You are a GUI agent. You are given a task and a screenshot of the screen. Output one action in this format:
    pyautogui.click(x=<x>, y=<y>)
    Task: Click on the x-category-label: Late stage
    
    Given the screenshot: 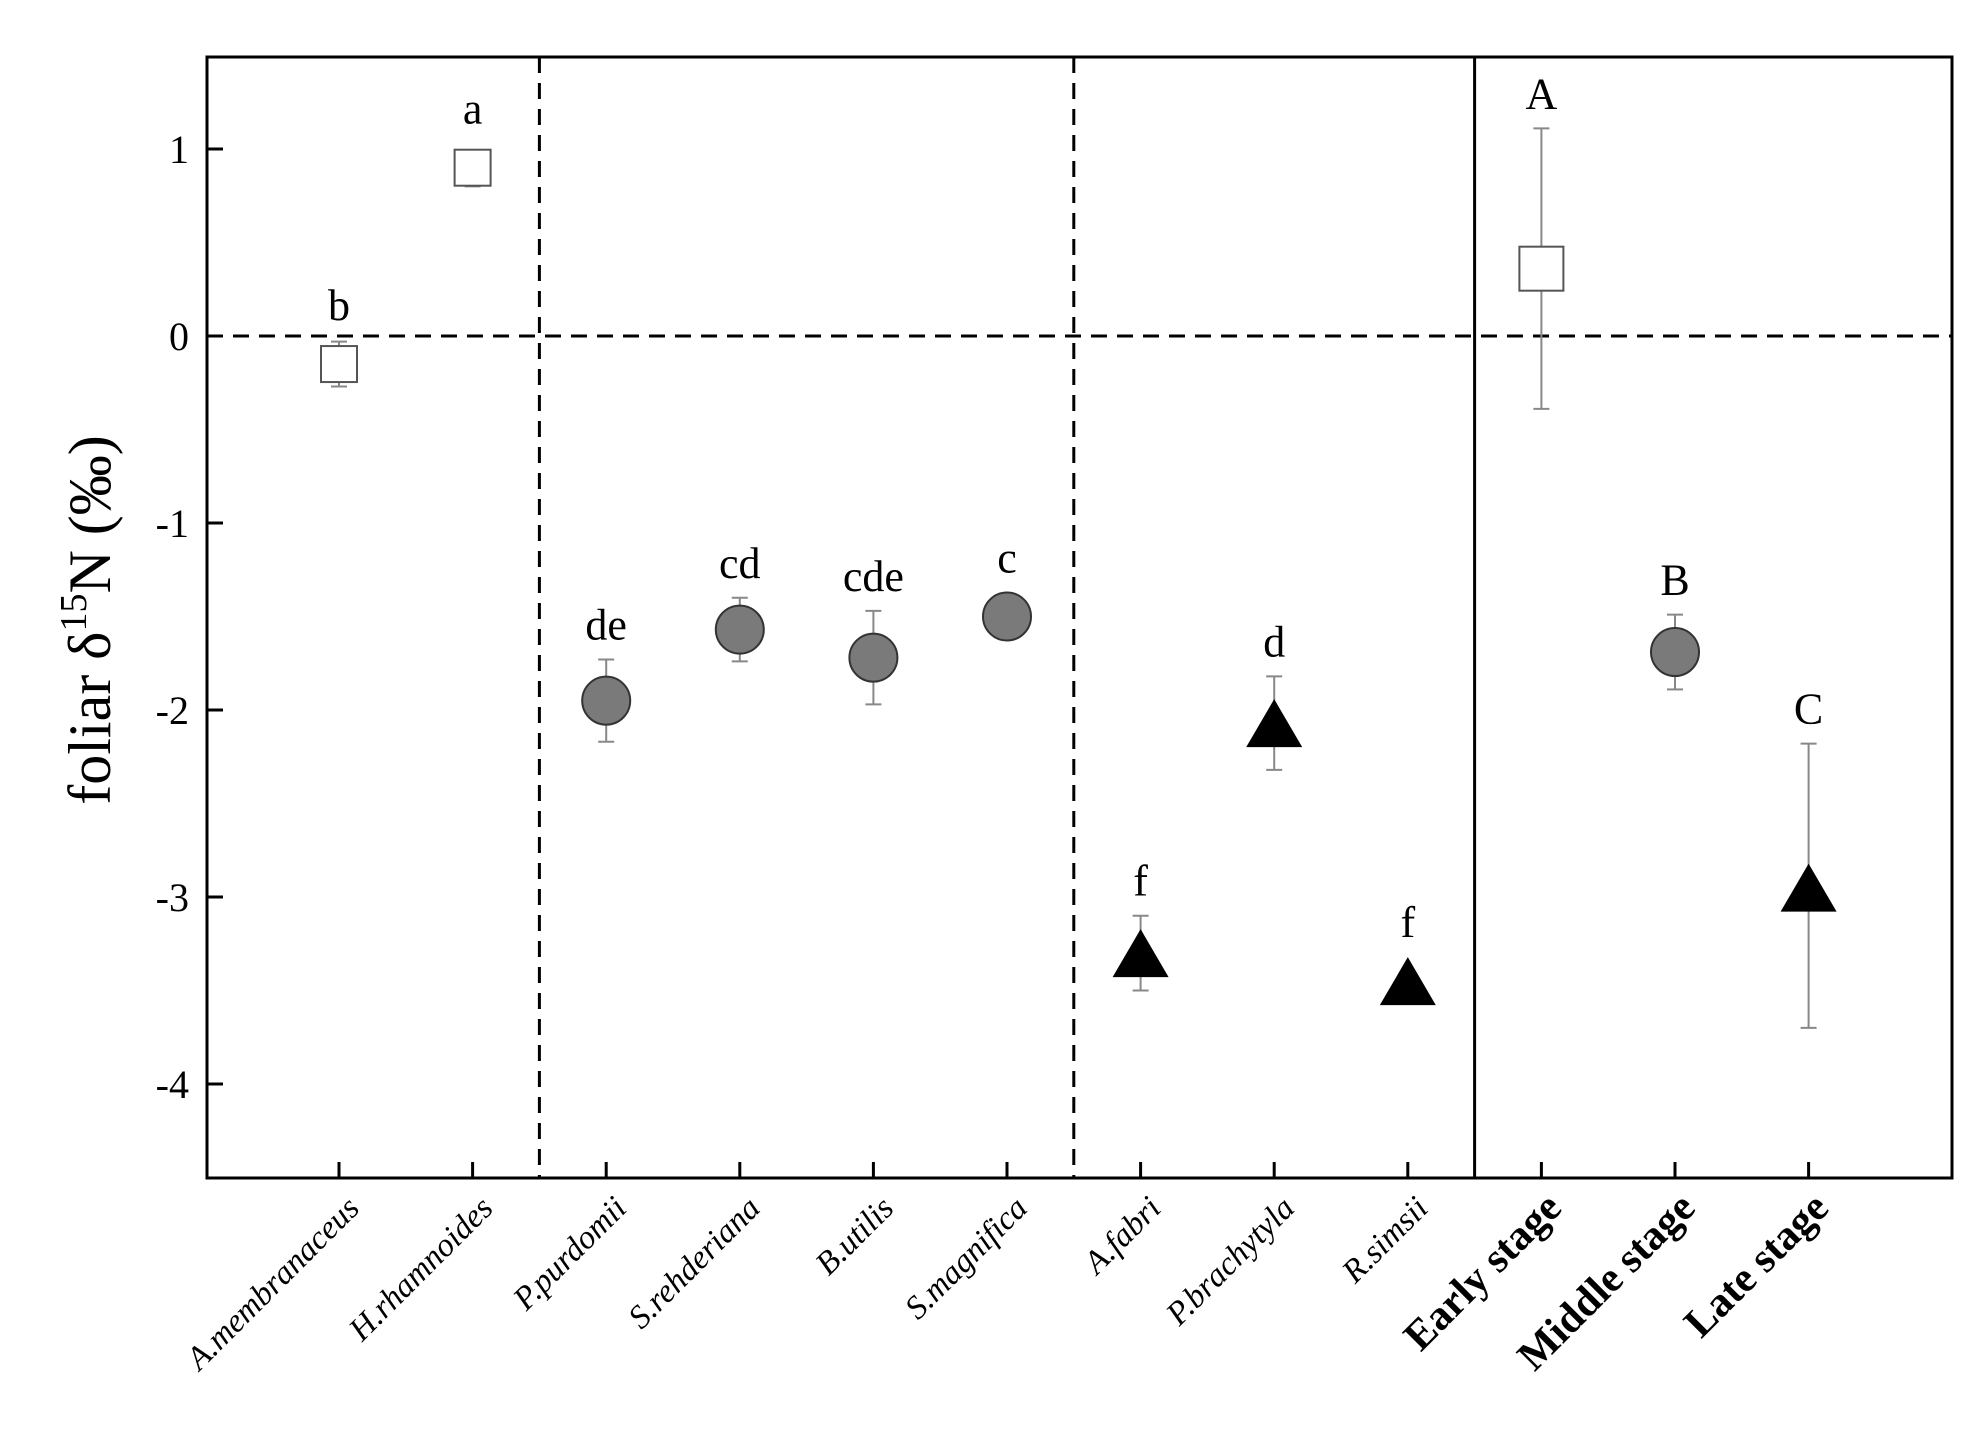 What is the action you would take?
    pyautogui.click(x=1757, y=1266)
    